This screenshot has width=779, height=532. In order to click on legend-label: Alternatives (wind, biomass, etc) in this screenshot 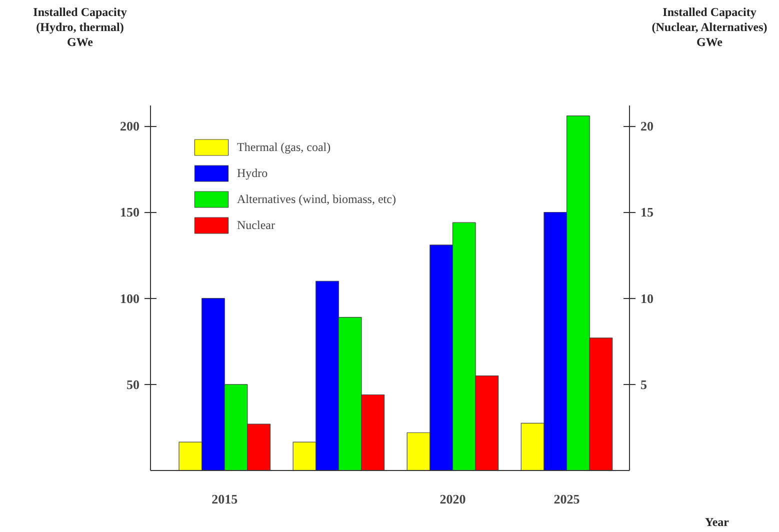, I will do `click(316, 199)`.